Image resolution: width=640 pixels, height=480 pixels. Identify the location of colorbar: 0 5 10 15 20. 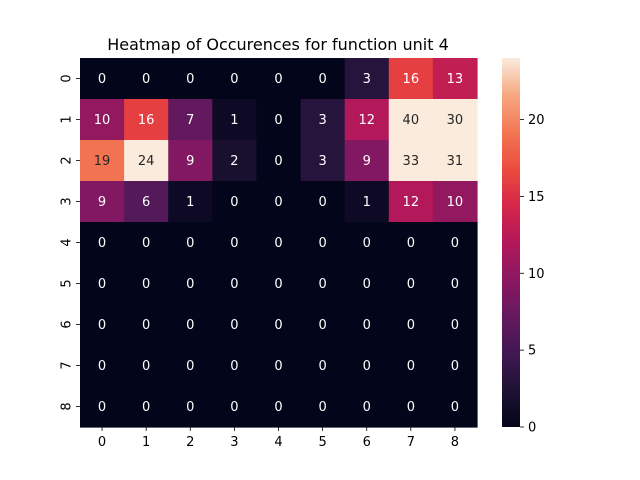
(523, 247).